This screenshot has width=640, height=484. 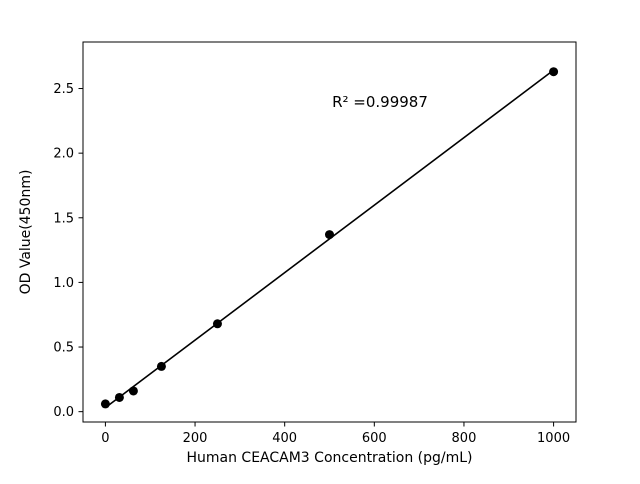 What do you see at coordinates (26, 232) in the screenshot?
I see `y-axis-label: OD Value(450nm)` at bounding box center [26, 232].